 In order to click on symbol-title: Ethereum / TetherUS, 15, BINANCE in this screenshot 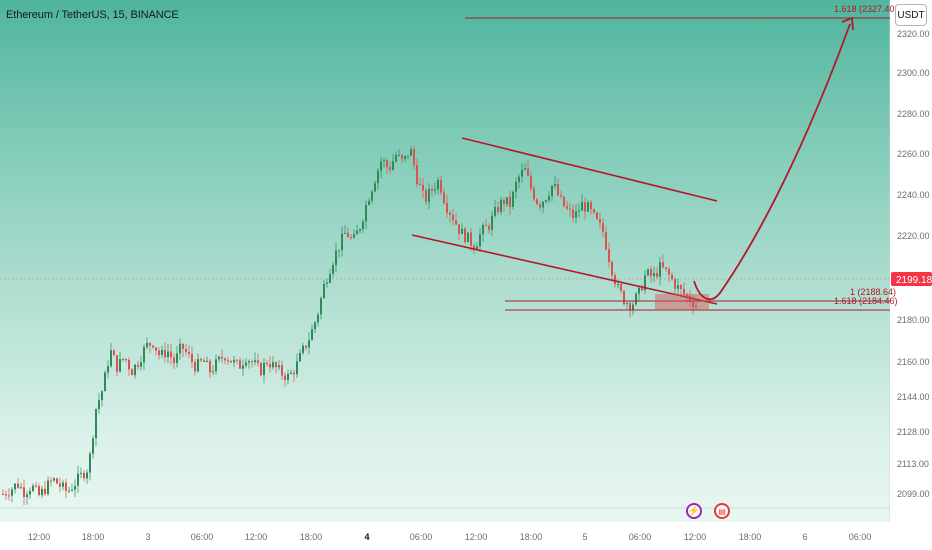, I will do `click(92, 15)`.